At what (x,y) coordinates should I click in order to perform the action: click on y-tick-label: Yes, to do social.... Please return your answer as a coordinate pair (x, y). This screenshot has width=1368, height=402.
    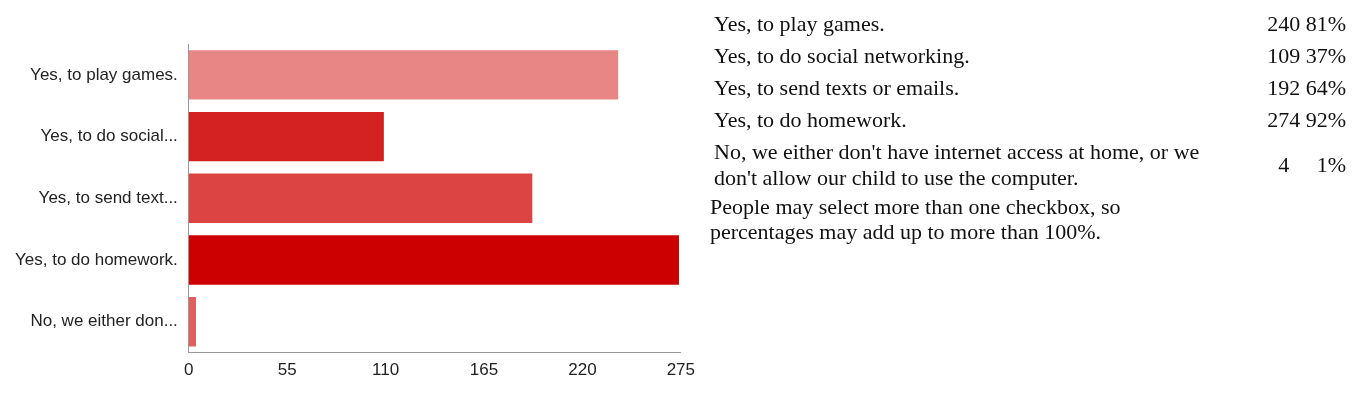
    Looking at the image, I should click on (109, 136).